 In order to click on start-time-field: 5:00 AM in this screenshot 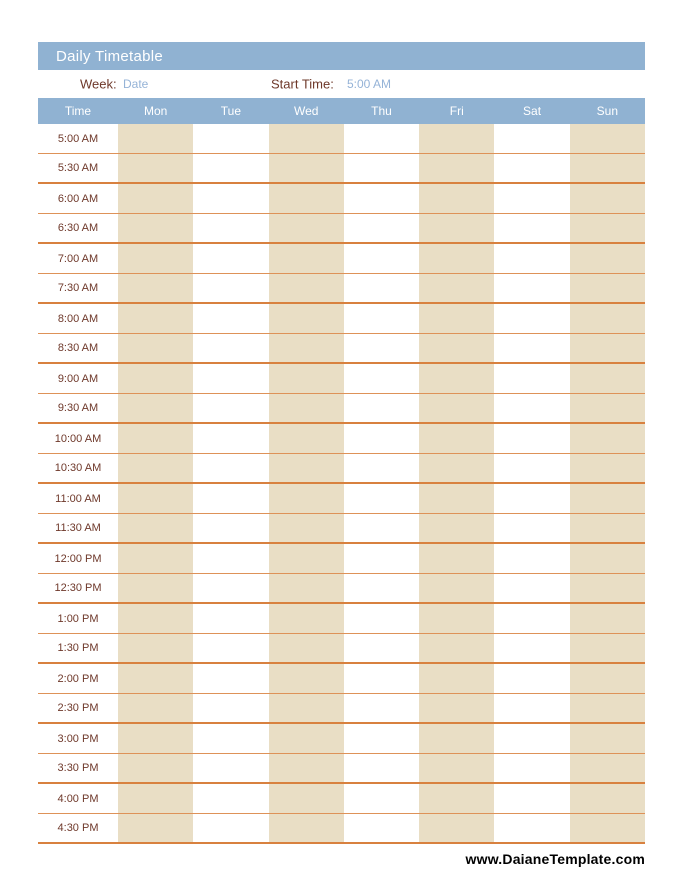, I will do `click(369, 84)`.